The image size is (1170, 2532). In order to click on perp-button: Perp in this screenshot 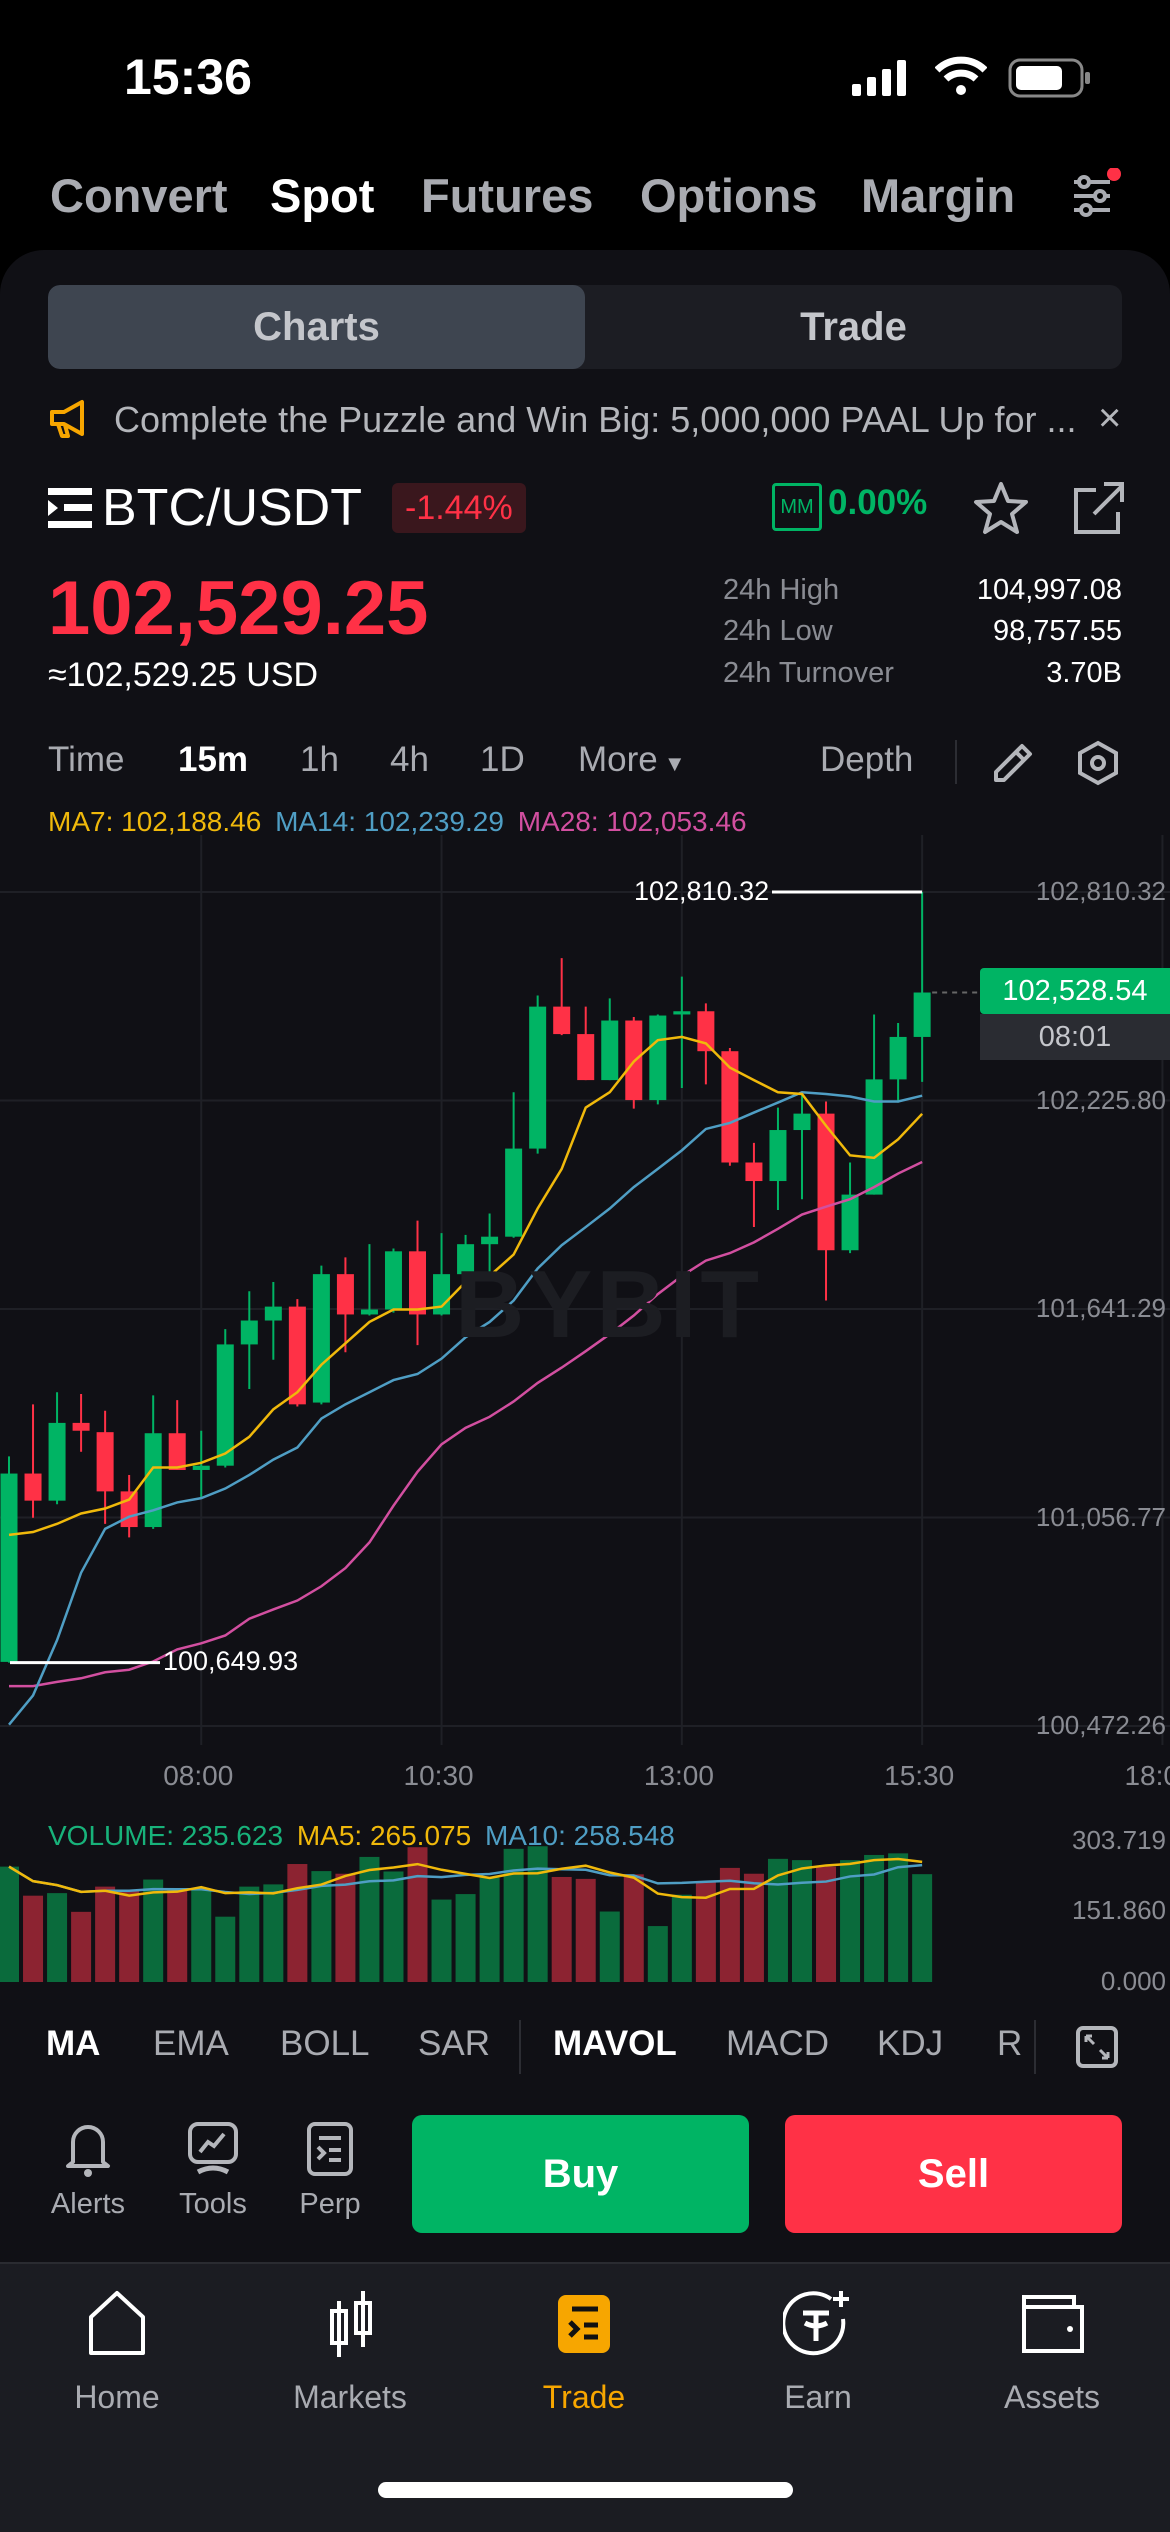, I will do `click(330, 2170)`.